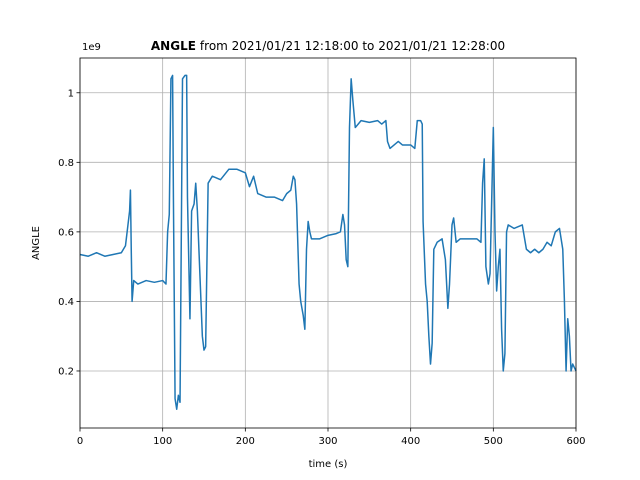 The width and height of the screenshot is (640, 480). What do you see at coordinates (245, 441) in the screenshot?
I see `x-tick-label: 200` at bounding box center [245, 441].